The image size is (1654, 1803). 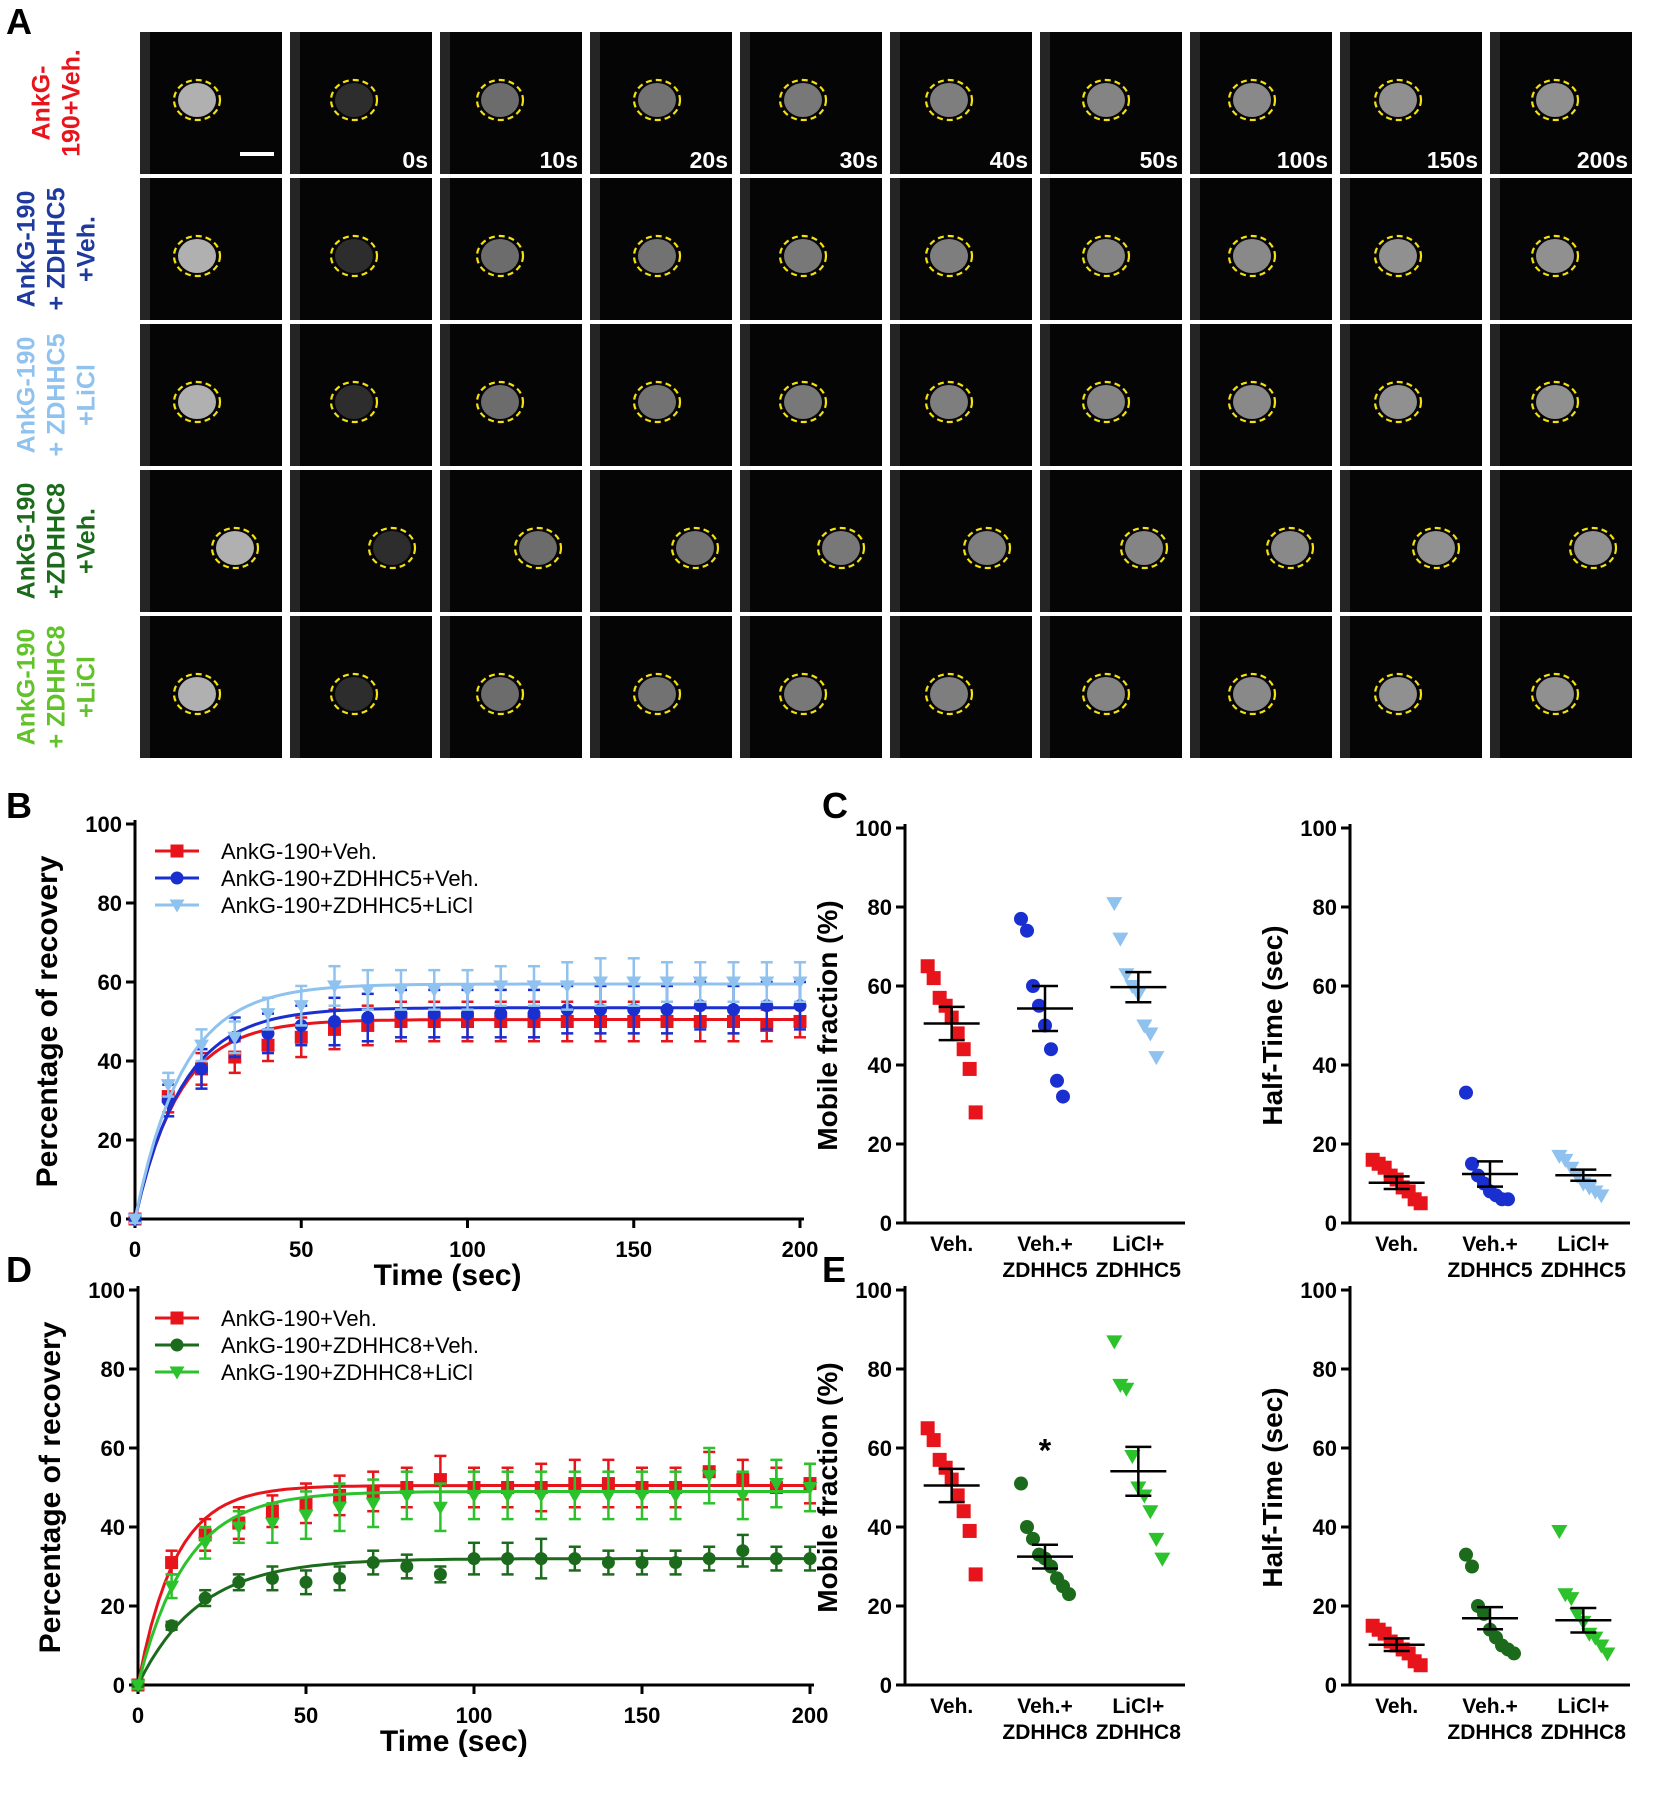 I want to click on y-tick-label: 40, so click(x=880, y=1527).